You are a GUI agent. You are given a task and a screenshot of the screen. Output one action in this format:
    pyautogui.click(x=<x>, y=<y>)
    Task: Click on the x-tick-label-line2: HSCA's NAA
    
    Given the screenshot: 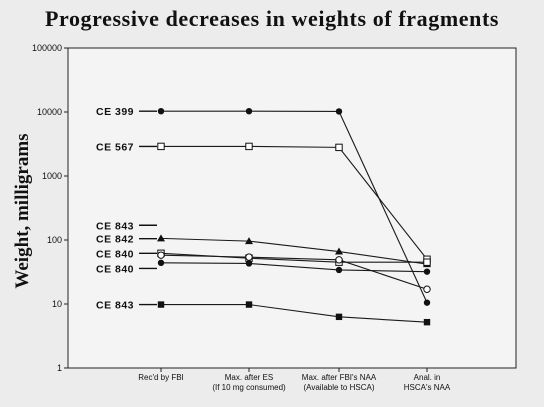 What is the action you would take?
    pyautogui.click(x=427, y=387)
    